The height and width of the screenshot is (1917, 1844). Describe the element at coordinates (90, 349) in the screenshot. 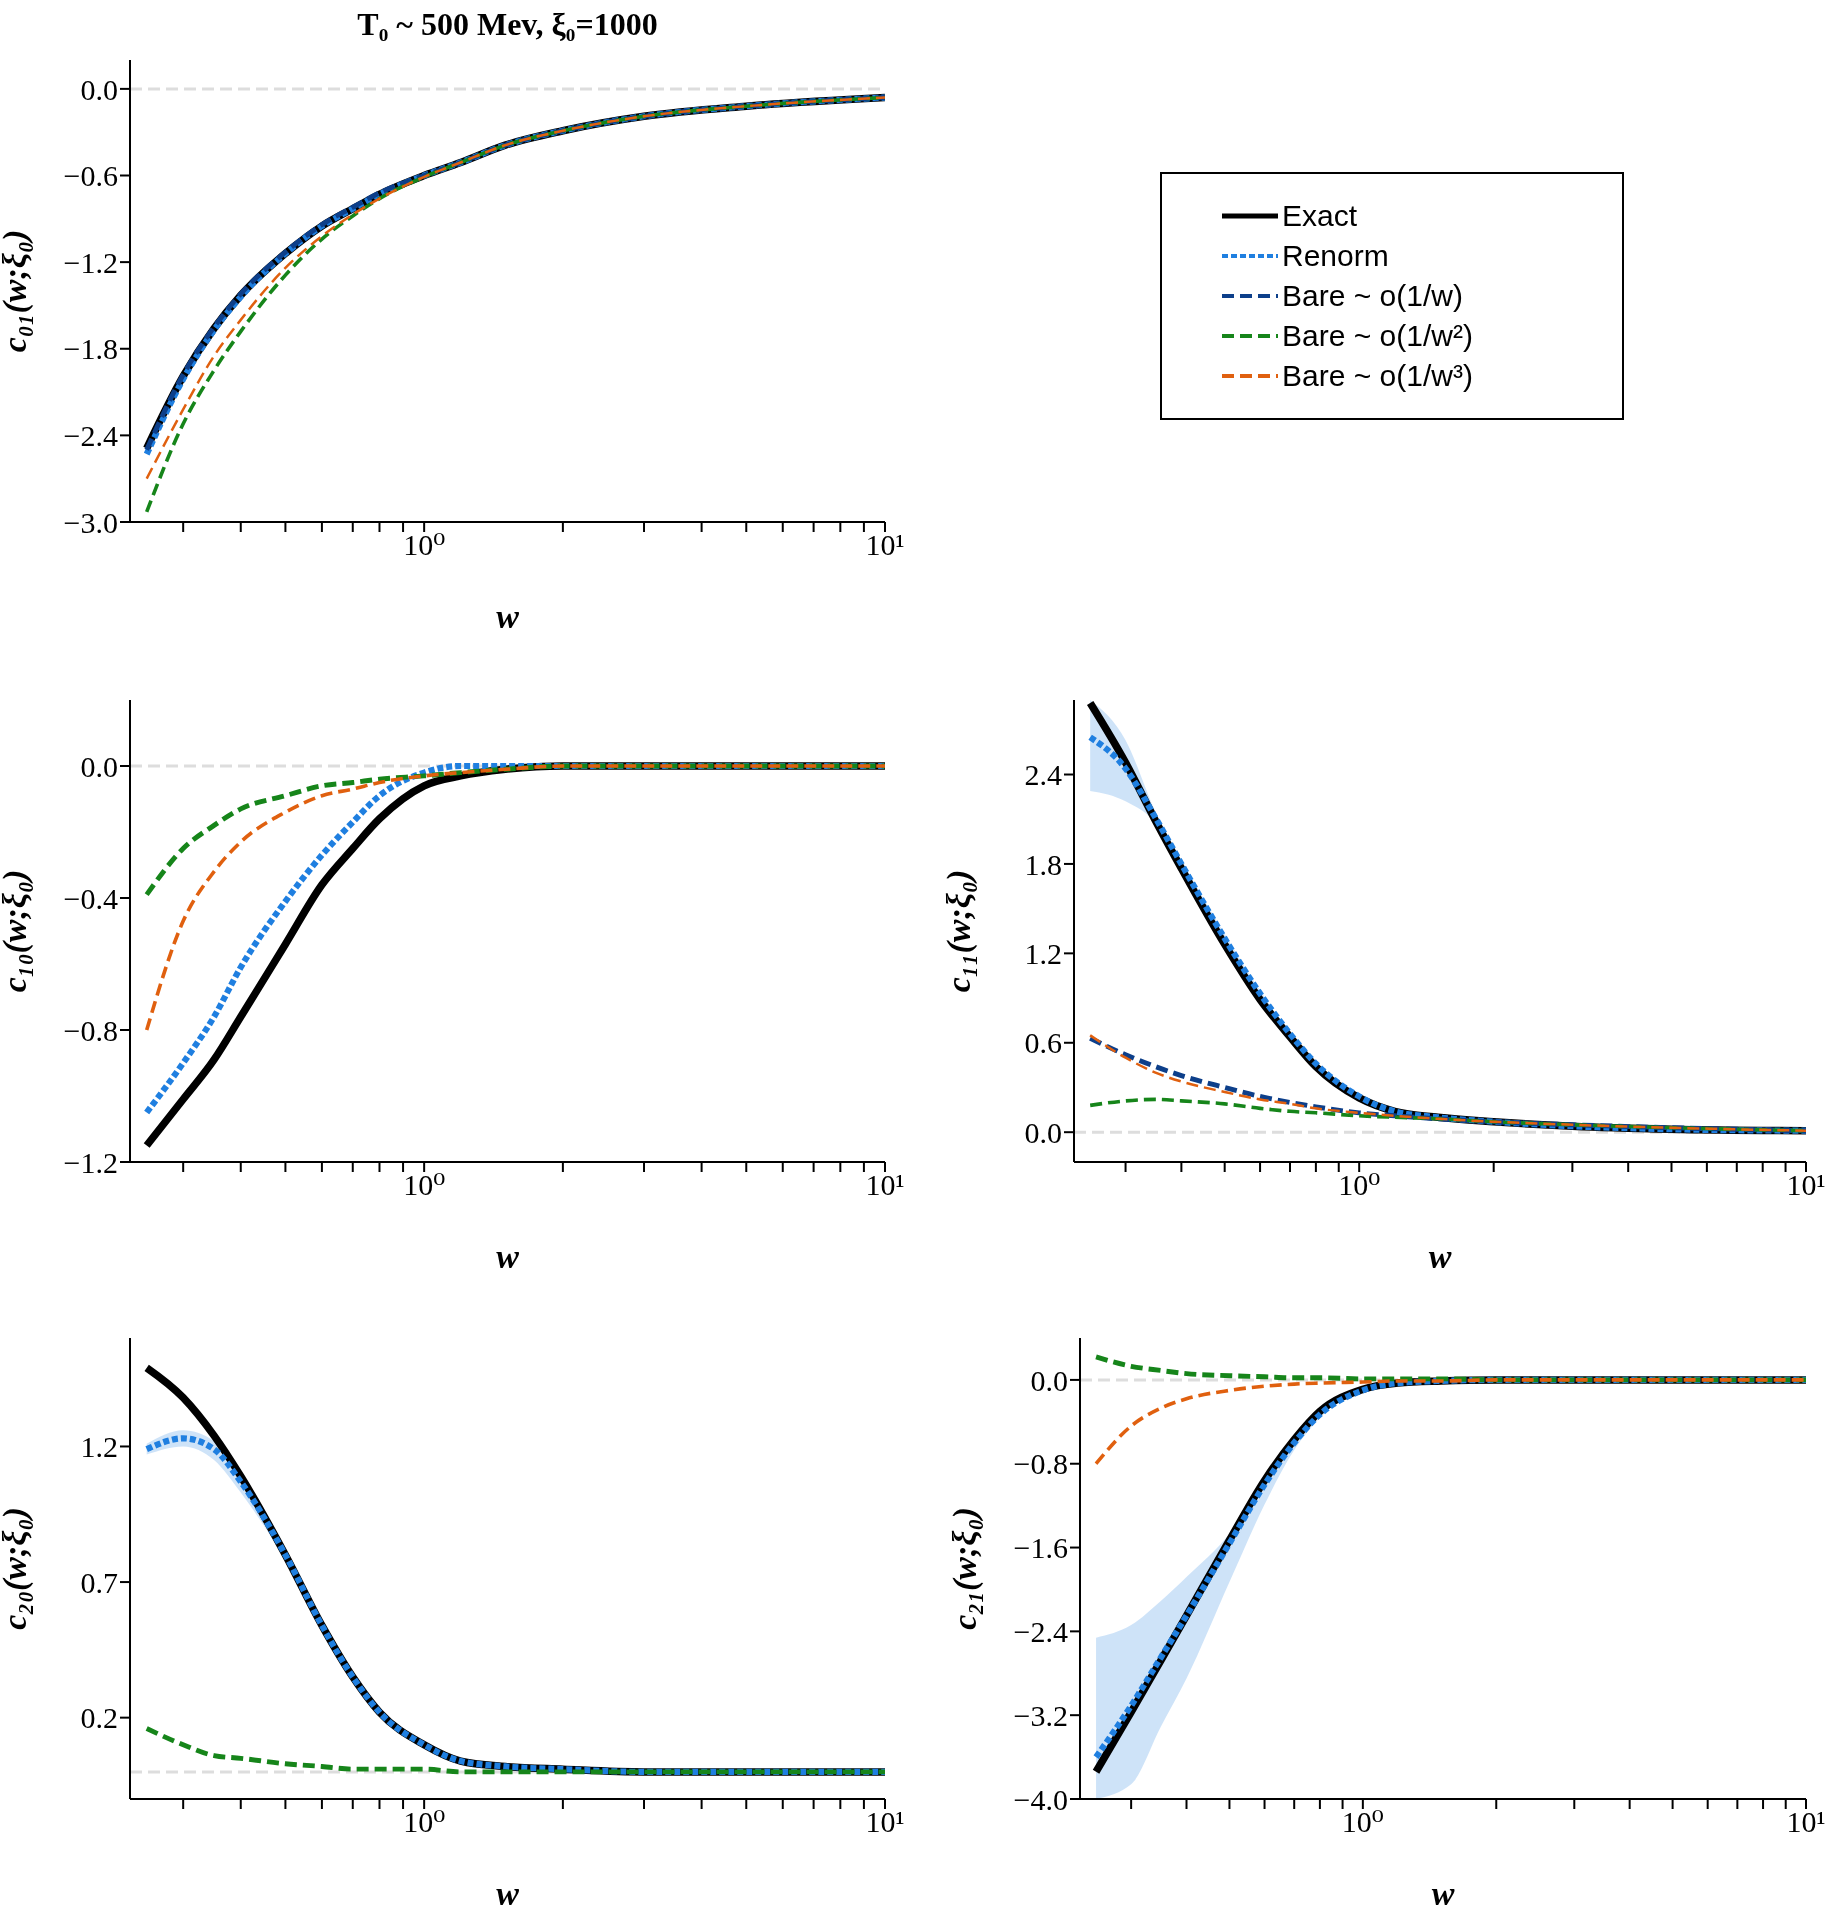

I see `y-tick-label: −1.8` at that location.